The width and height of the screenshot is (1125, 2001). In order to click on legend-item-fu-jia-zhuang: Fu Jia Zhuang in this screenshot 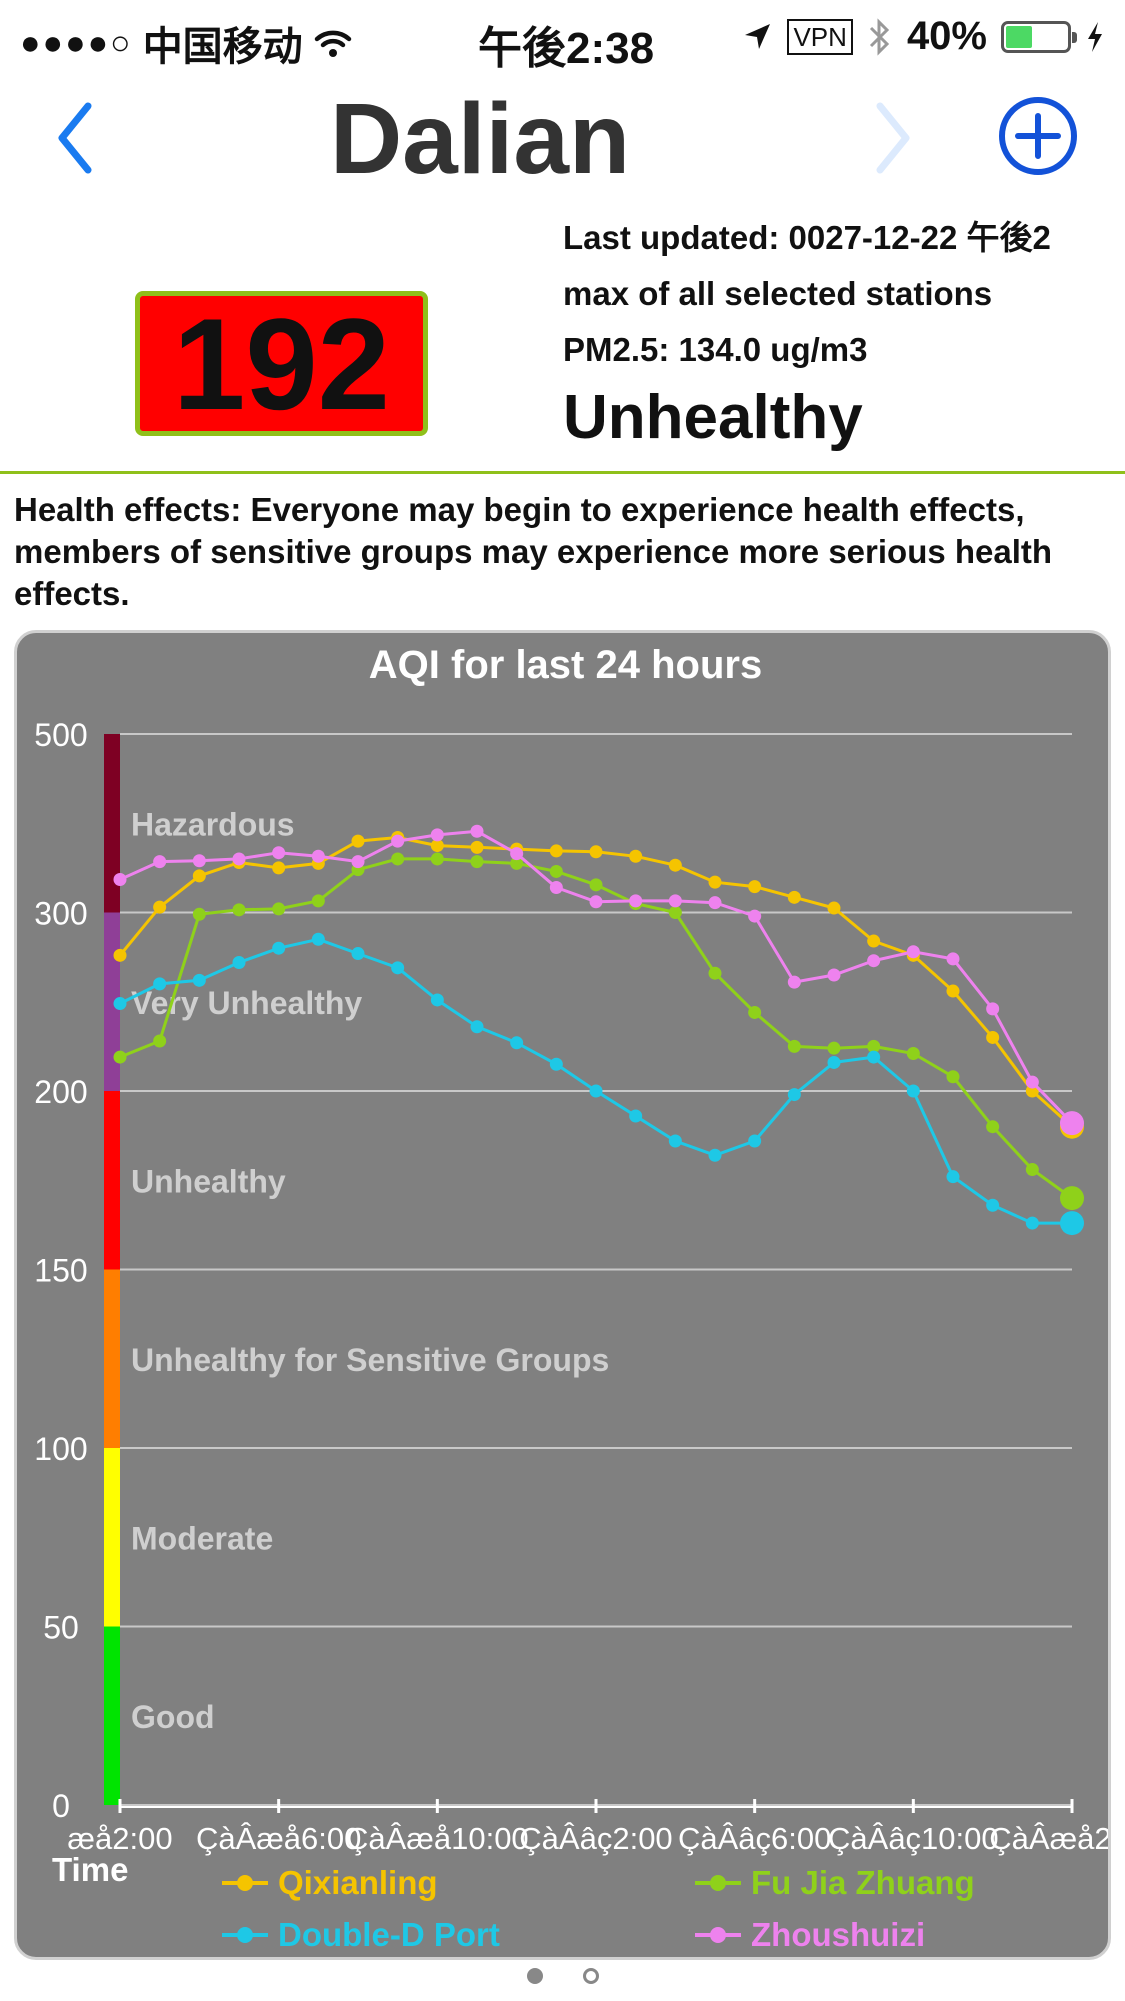, I will do `click(835, 1883)`.